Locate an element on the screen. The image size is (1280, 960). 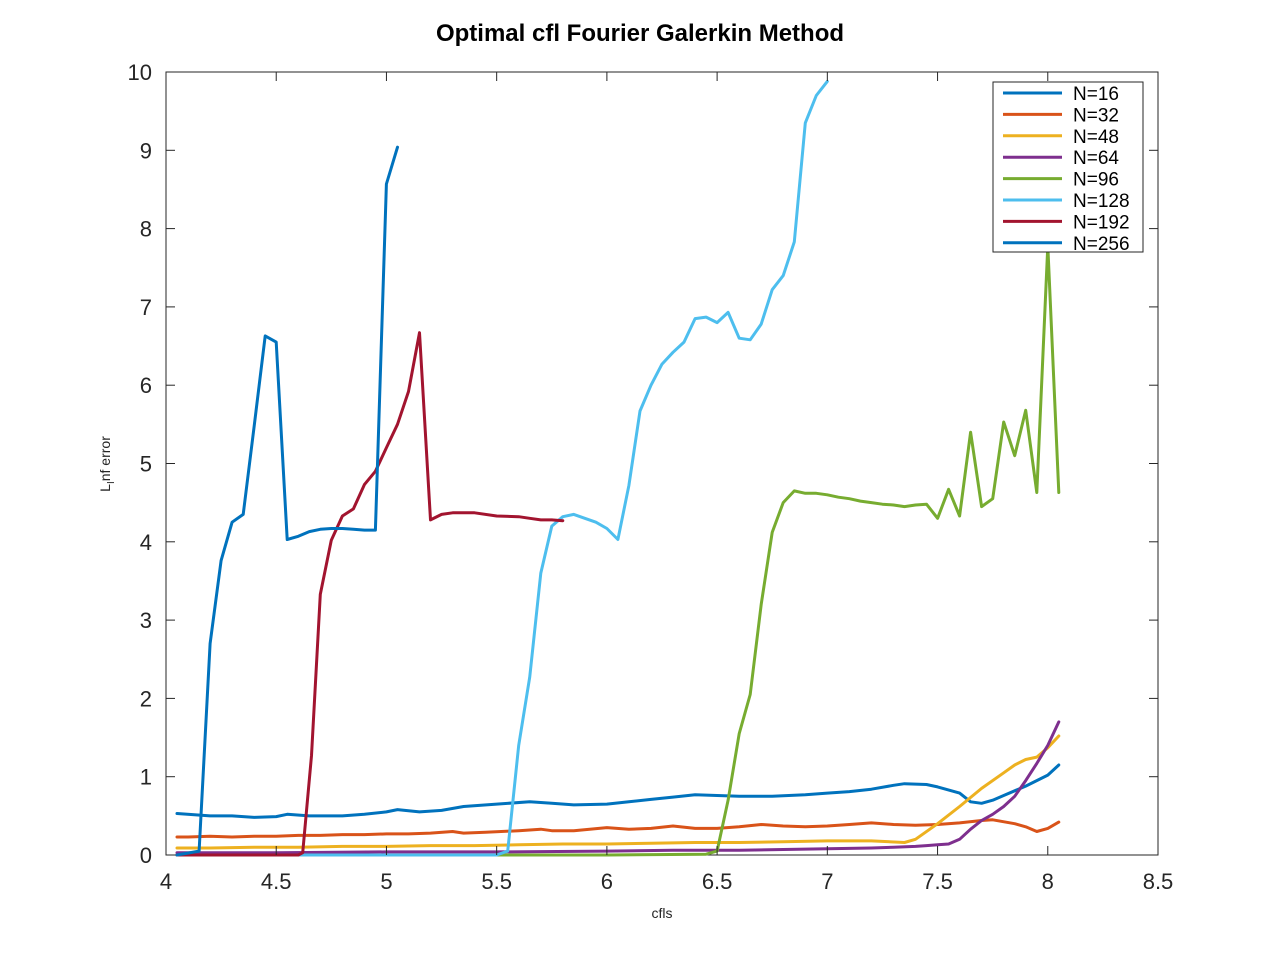
y-tick-label: 9 is located at coordinates (146, 150).